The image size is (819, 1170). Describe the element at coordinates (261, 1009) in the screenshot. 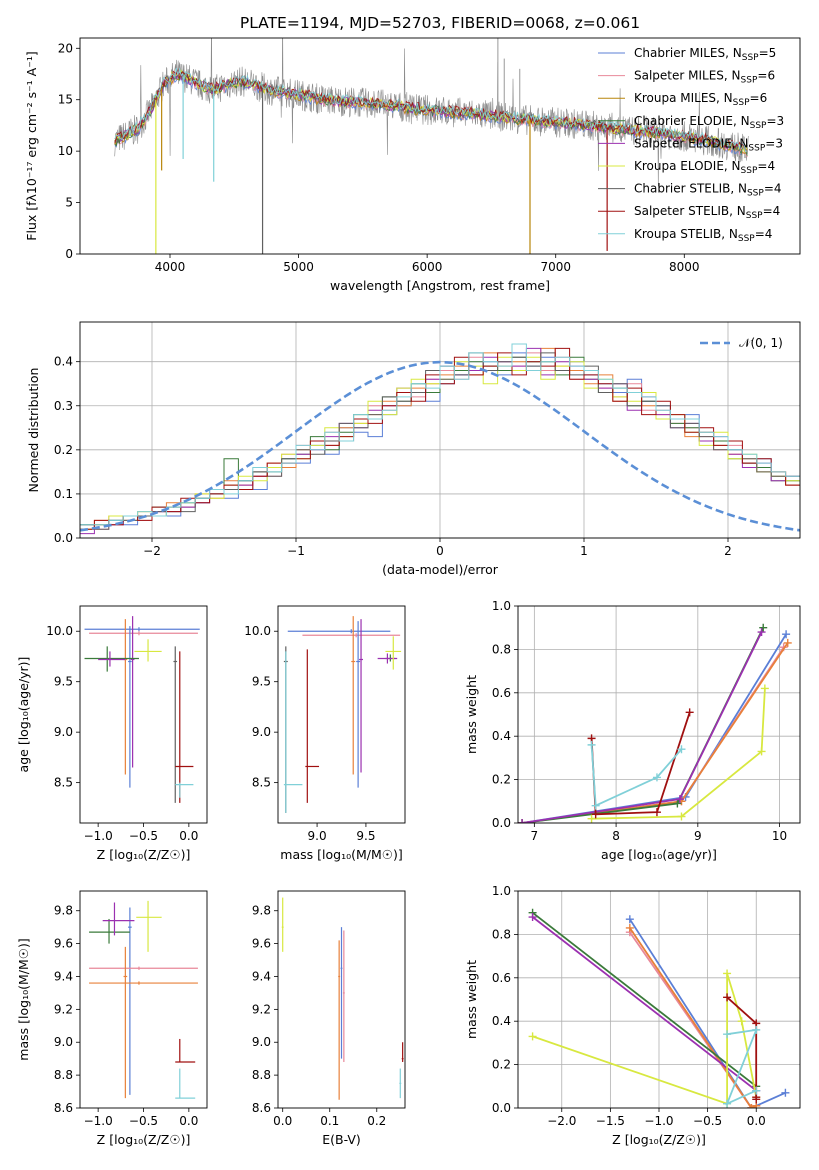

I see `y-tick-label: 9.2` at that location.